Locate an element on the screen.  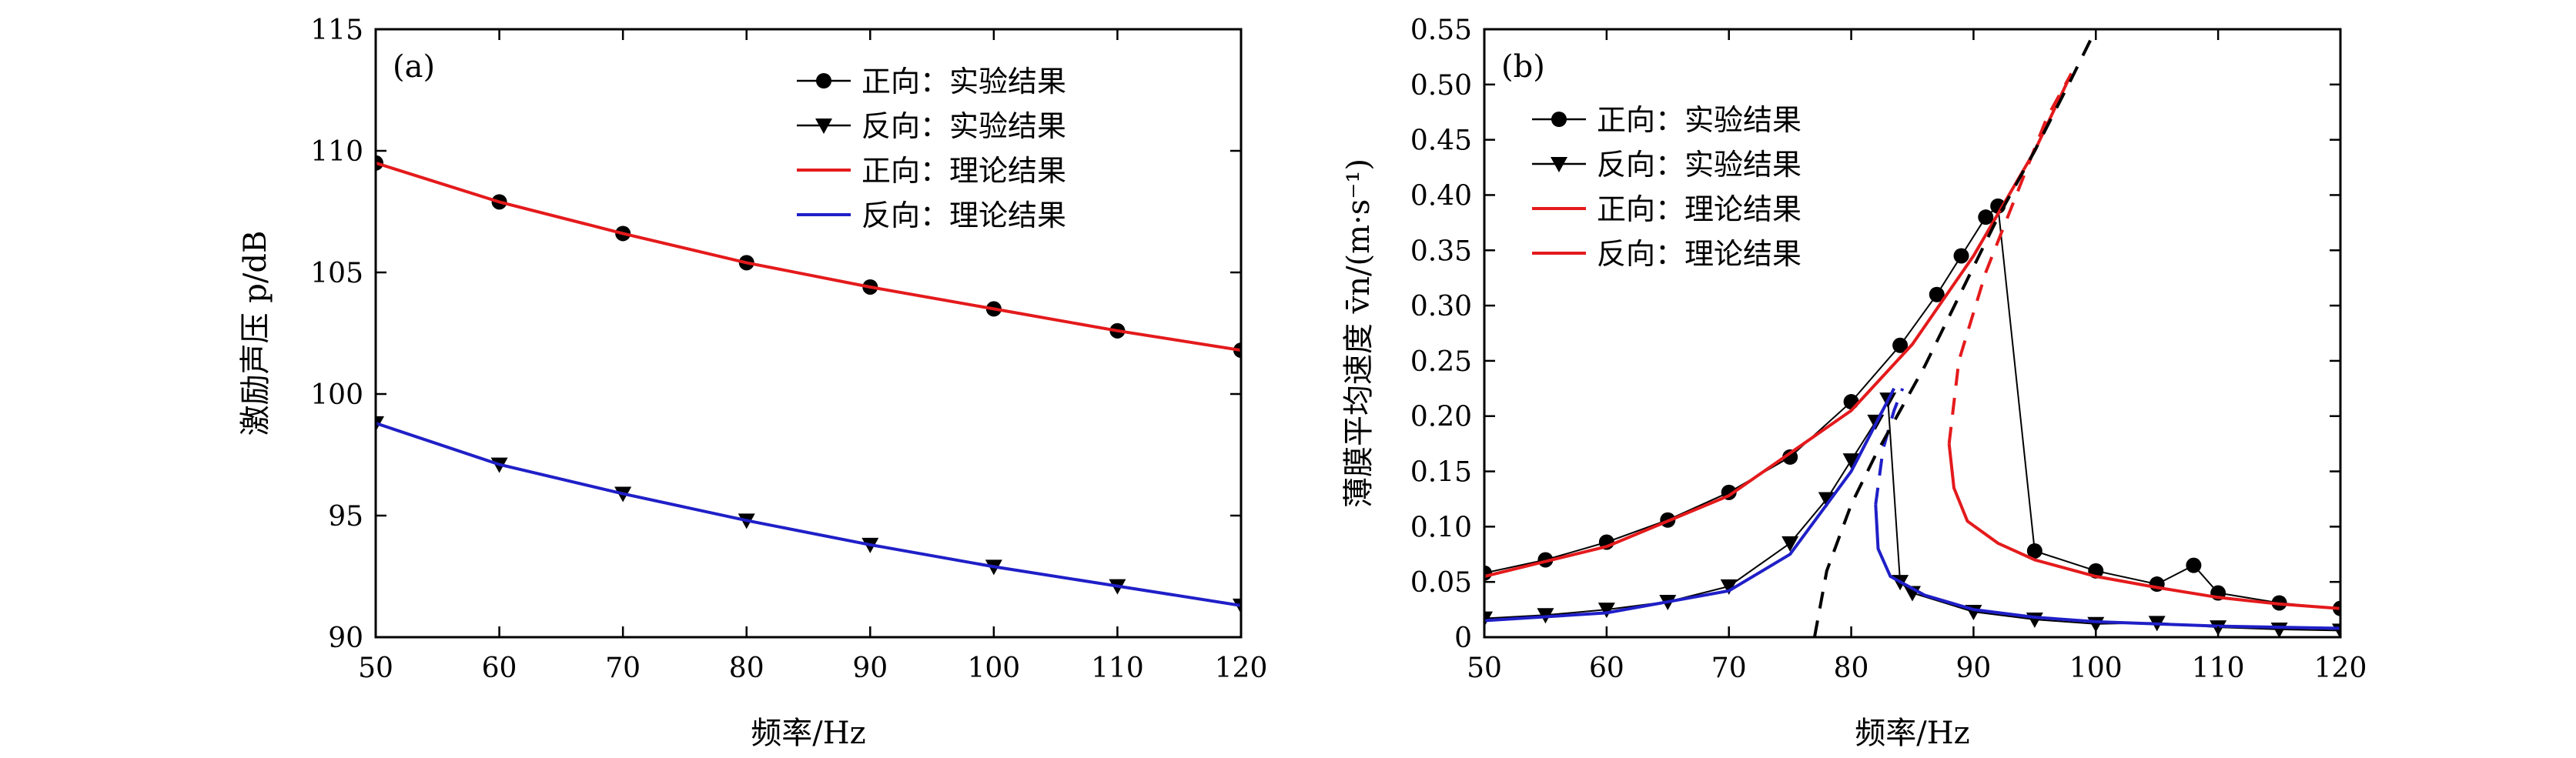
series-b-5-line is located at coordinates (1690, 505).